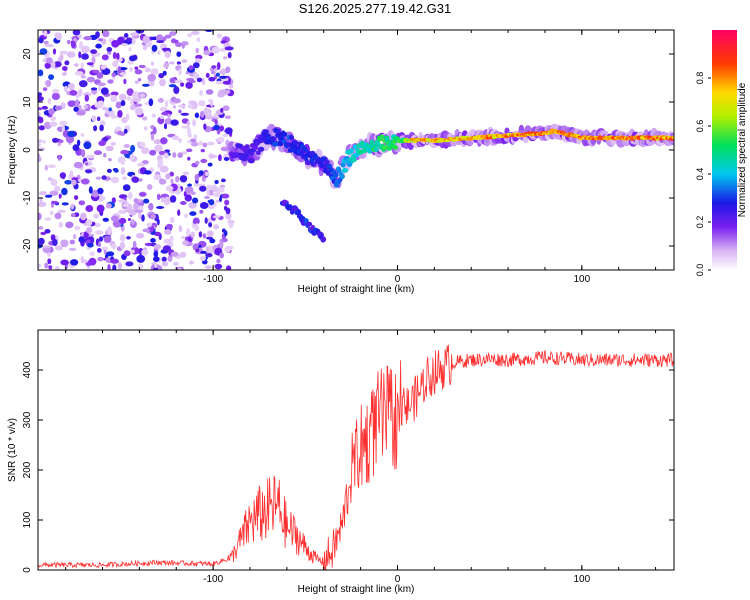 The height and width of the screenshot is (600, 750). What do you see at coordinates (27, 54) in the screenshot?
I see `y-tick-label: 20` at bounding box center [27, 54].